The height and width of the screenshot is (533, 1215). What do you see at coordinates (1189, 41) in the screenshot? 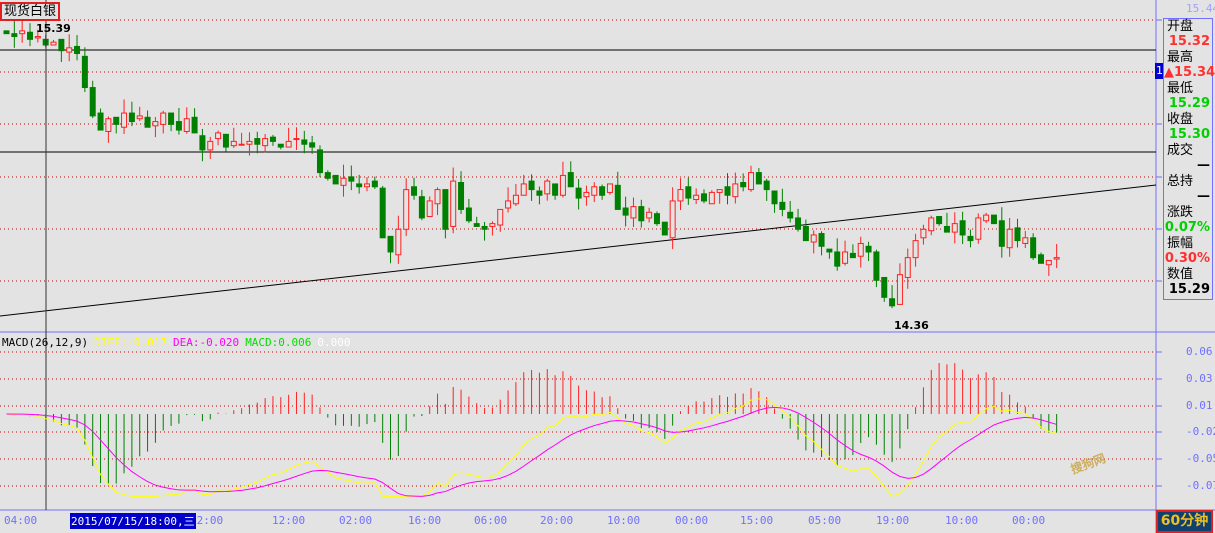
I see `info-value: 15.32` at bounding box center [1189, 41].